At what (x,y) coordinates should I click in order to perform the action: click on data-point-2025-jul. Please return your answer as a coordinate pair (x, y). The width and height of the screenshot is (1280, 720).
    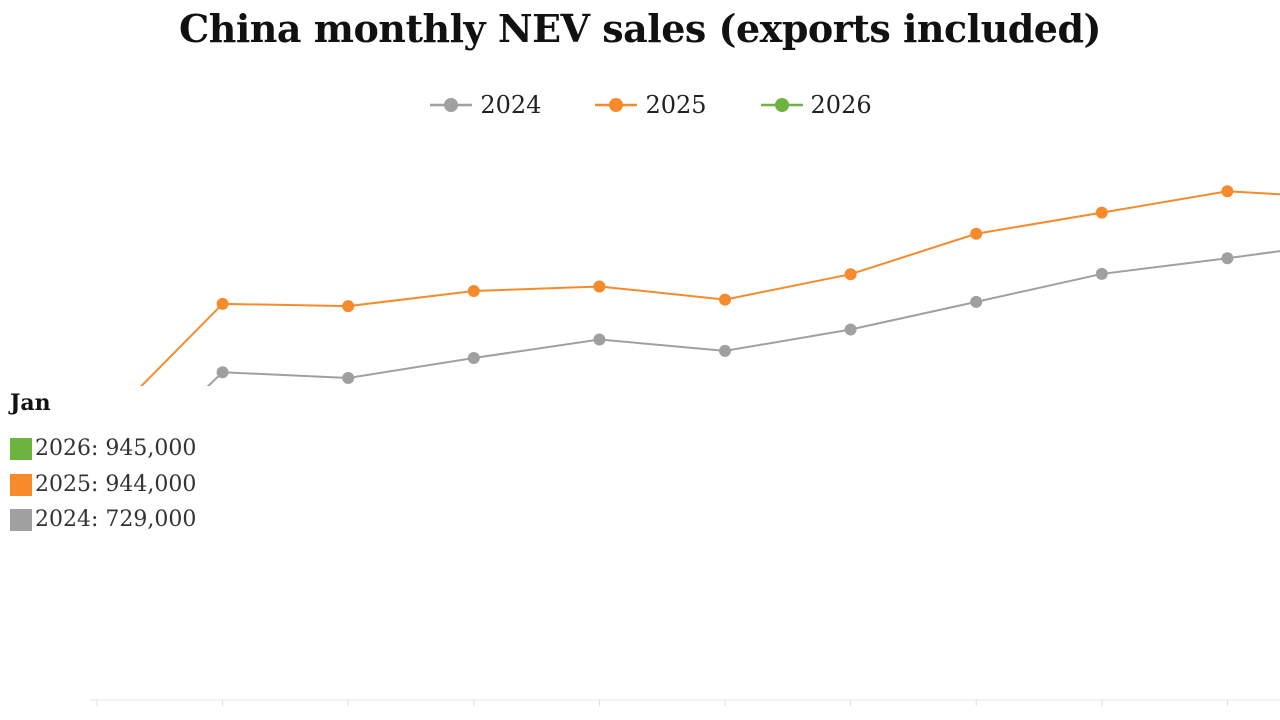
    Looking at the image, I should click on (850, 274).